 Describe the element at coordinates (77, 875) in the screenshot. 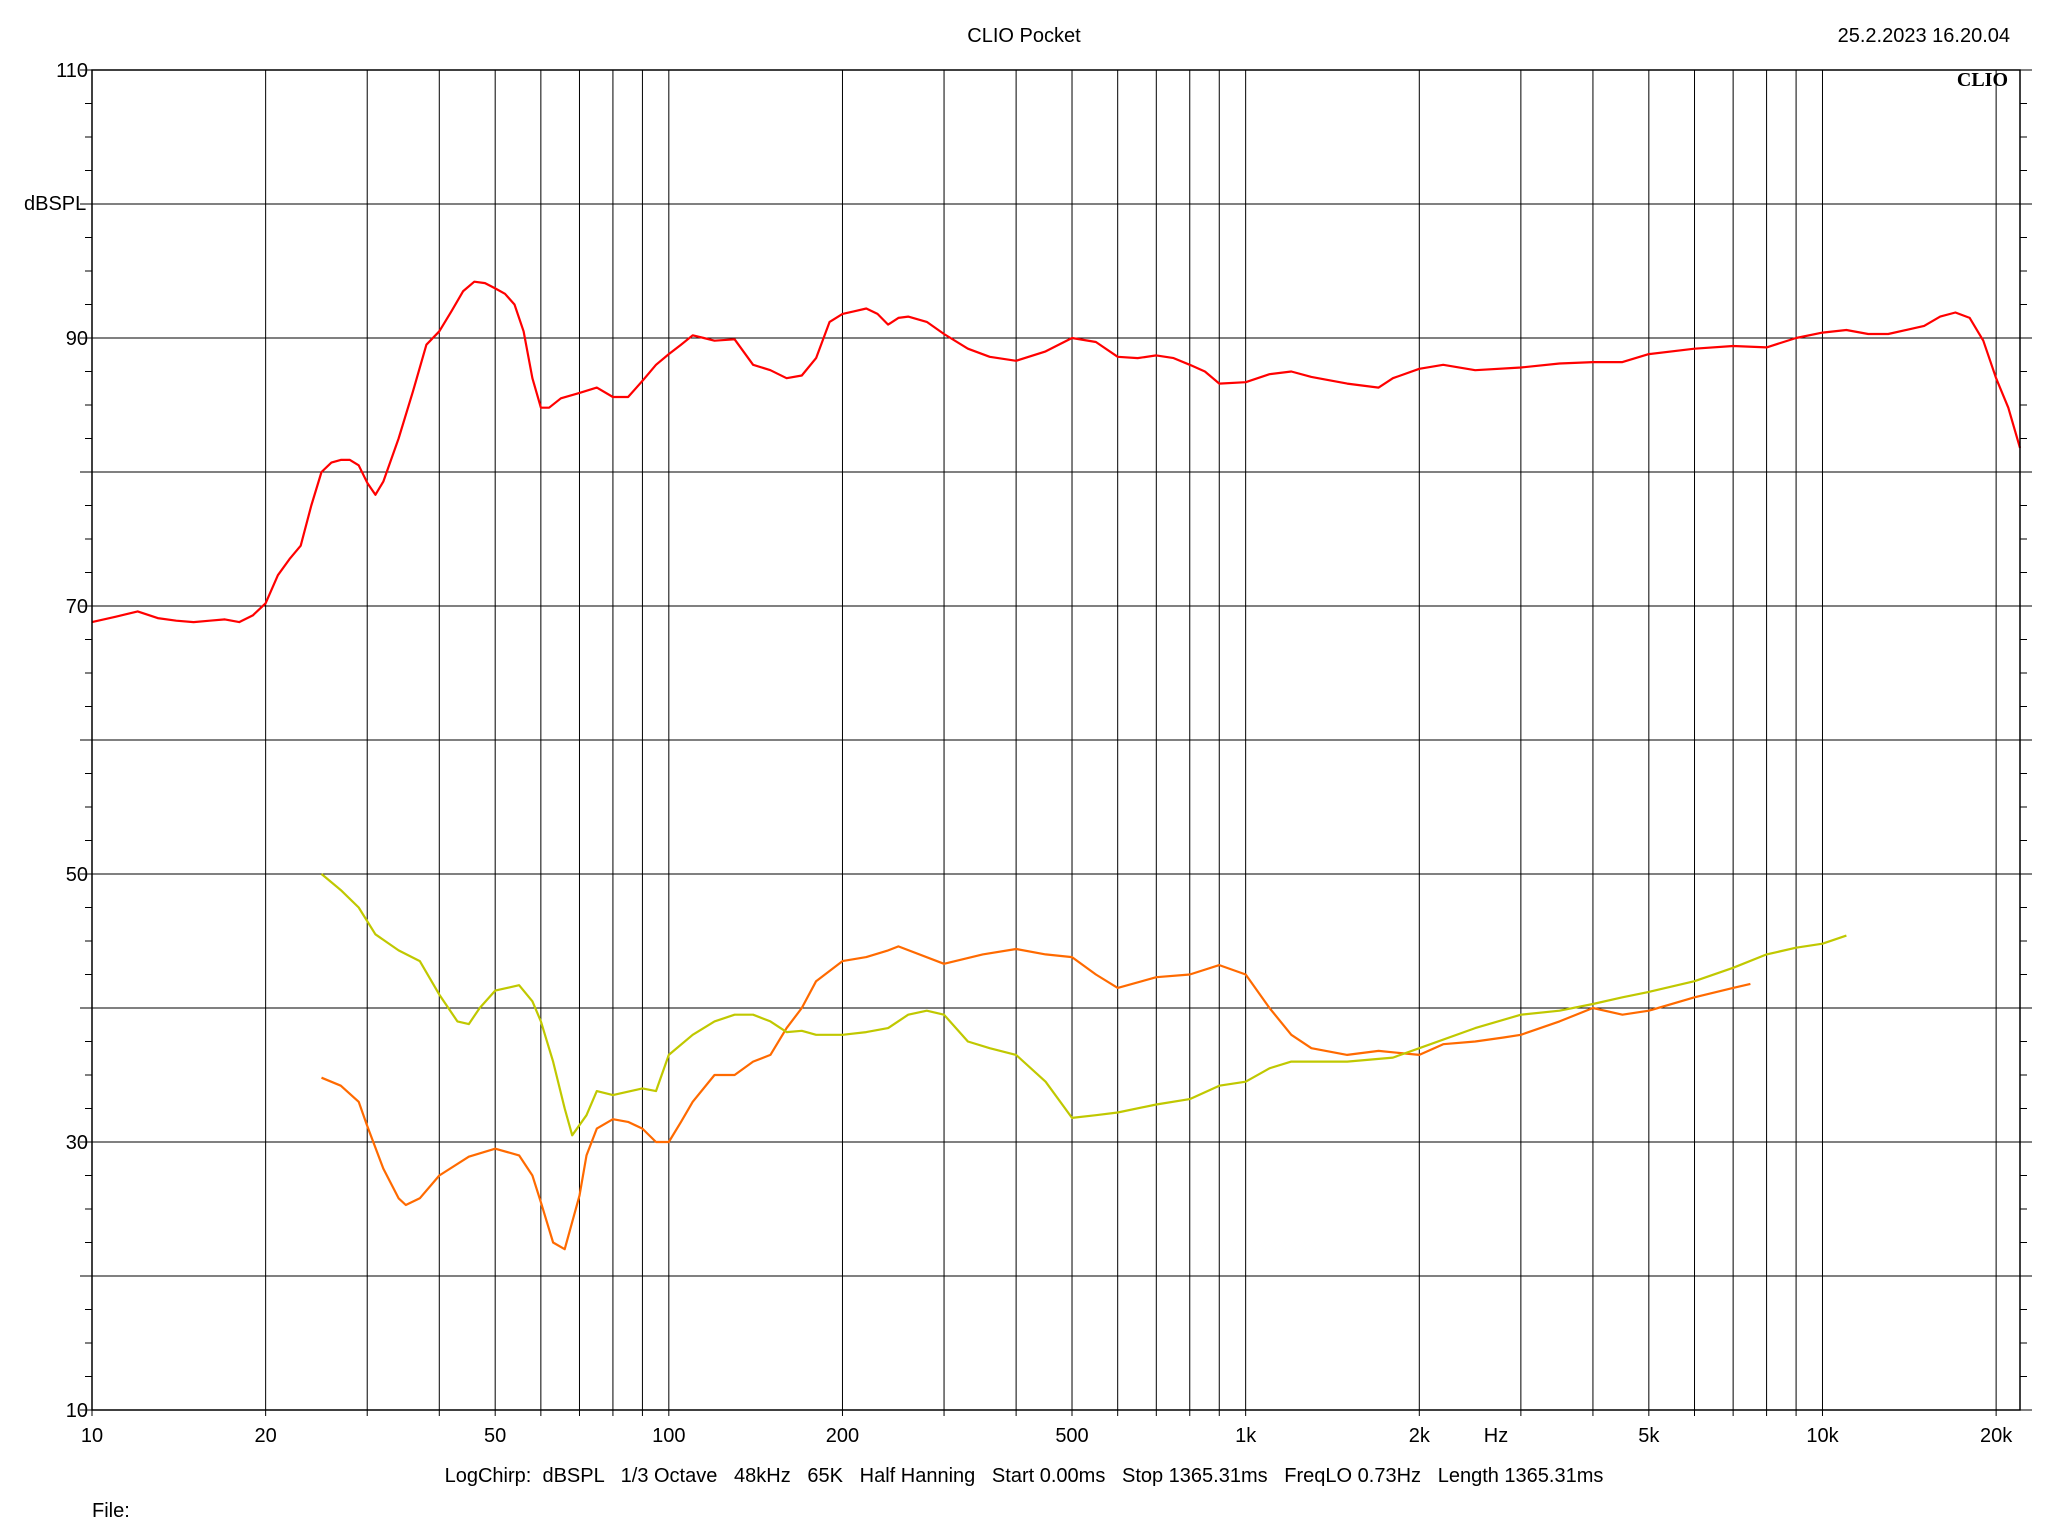

I see `y-tick-label: 50` at that location.